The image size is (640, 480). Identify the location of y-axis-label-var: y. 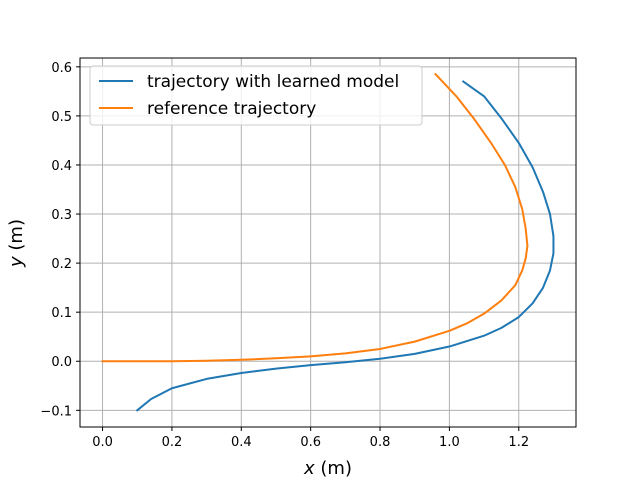
(16, 262).